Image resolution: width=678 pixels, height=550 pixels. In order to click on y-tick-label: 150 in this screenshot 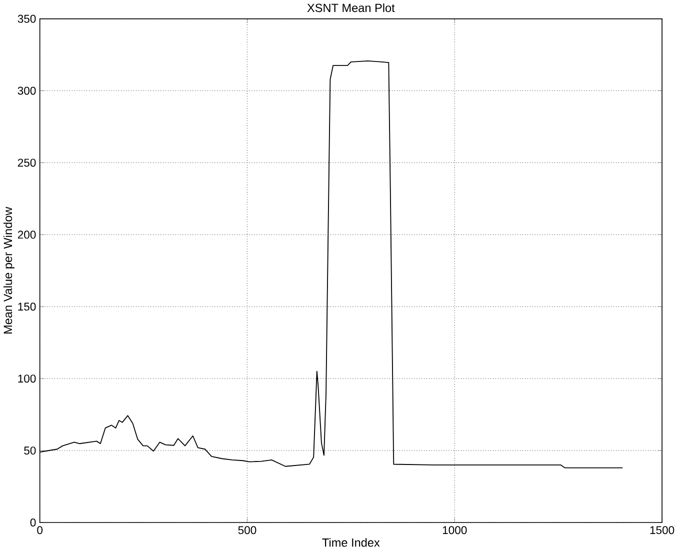, I will do `click(27, 306)`.